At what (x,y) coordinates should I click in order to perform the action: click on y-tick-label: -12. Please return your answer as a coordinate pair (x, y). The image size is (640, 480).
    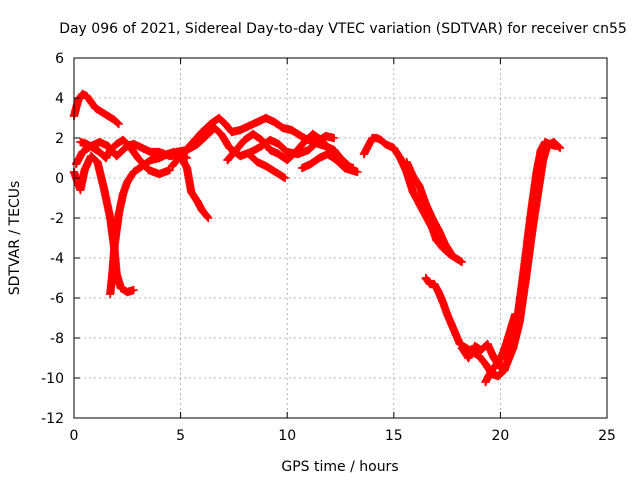
    Looking at the image, I should click on (52, 419).